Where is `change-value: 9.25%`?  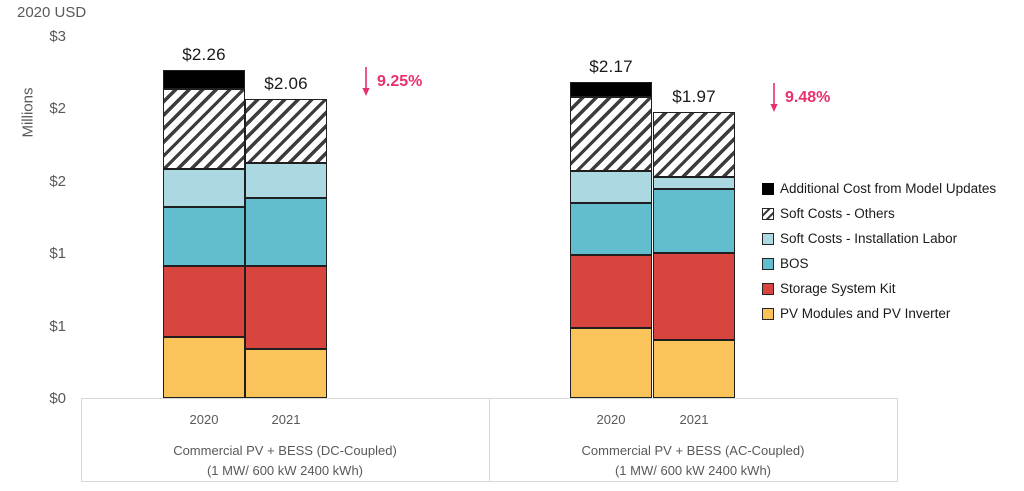 change-value: 9.25% is located at coordinates (400, 81).